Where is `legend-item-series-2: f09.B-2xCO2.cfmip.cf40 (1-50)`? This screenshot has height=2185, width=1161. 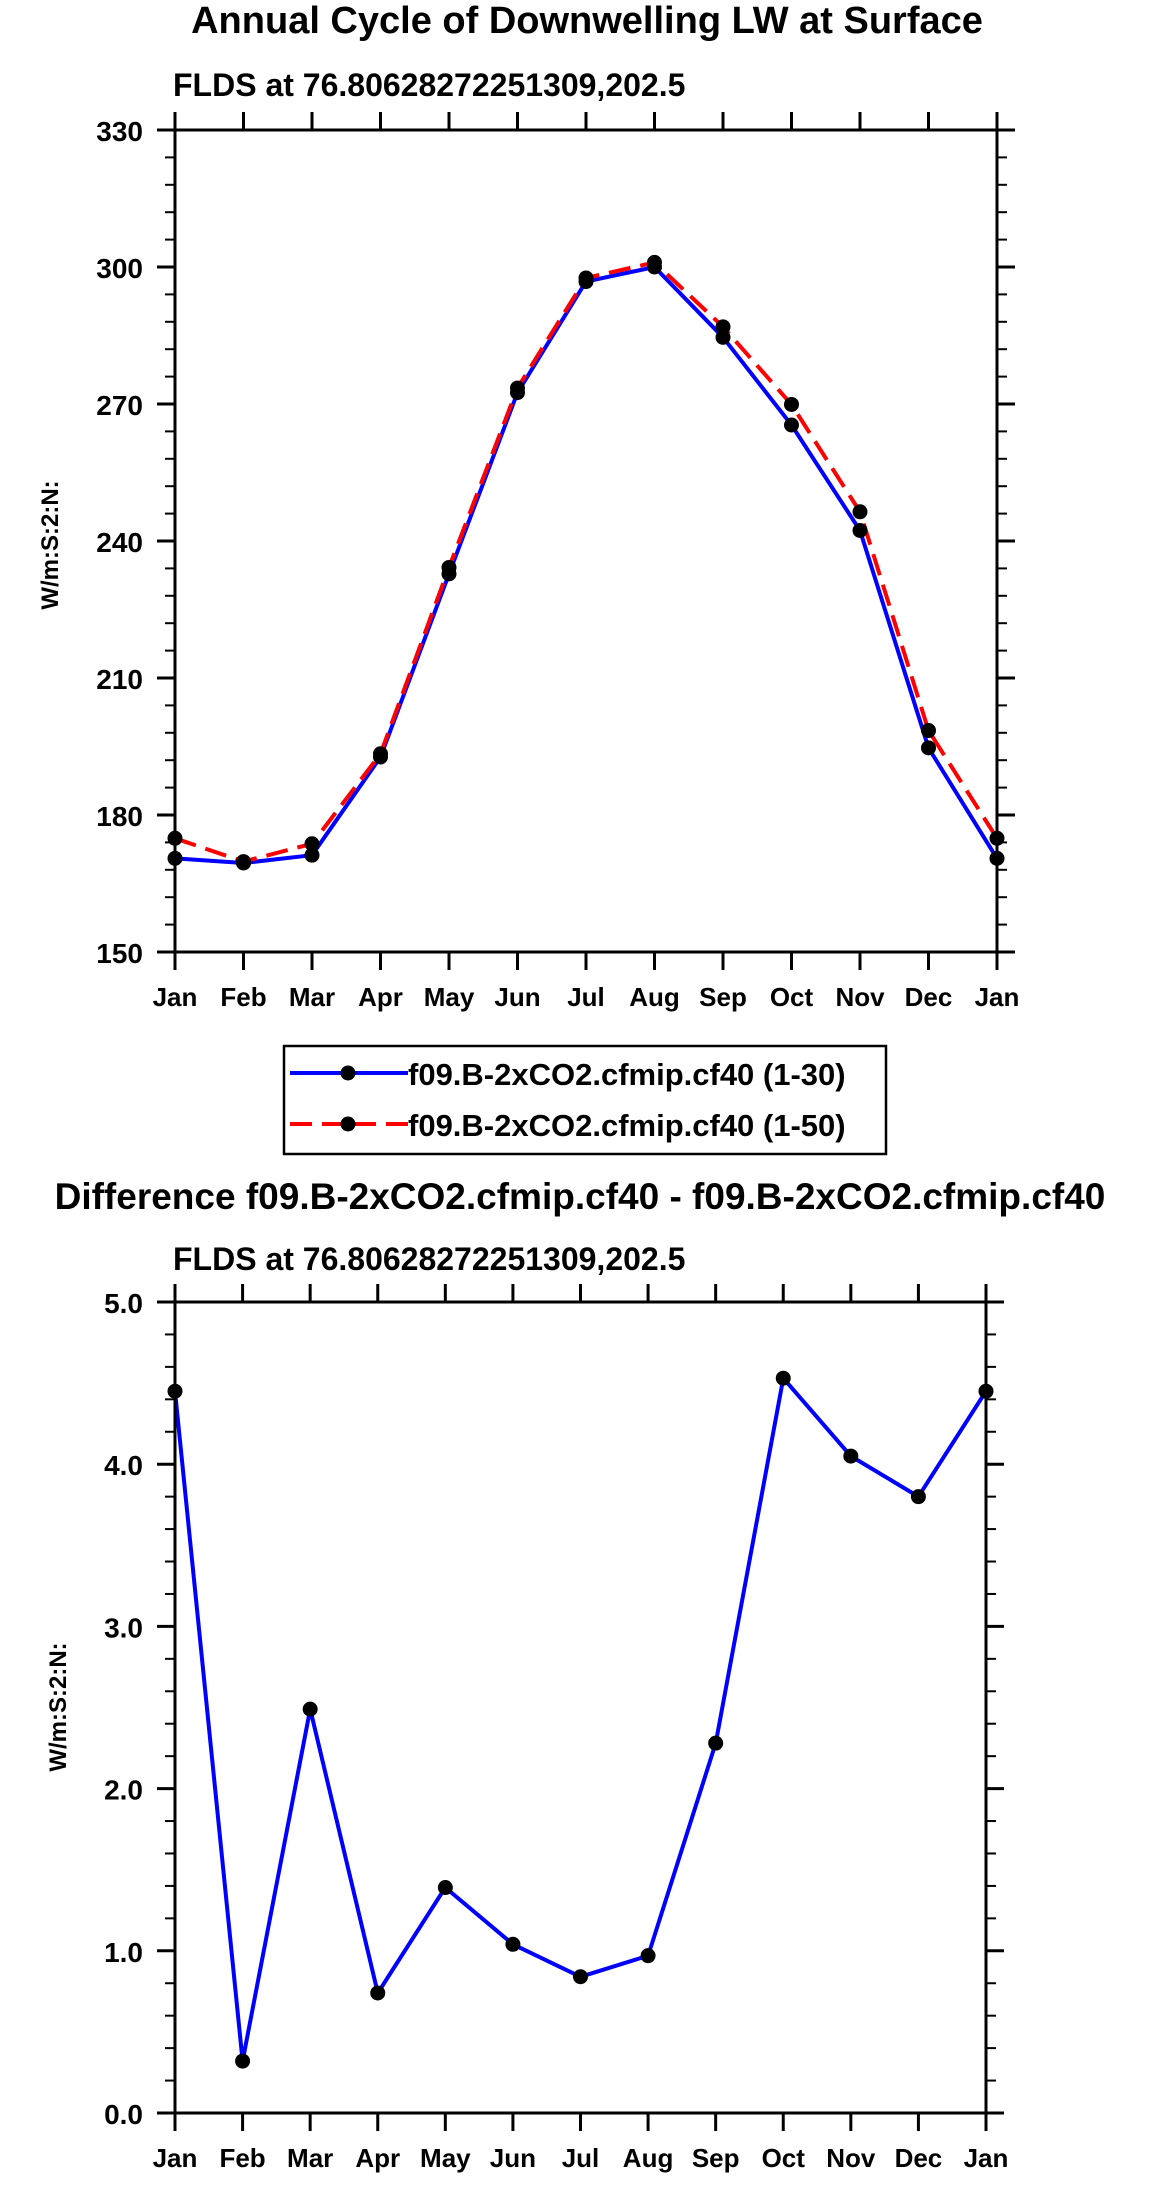 legend-item-series-2: f09.B-2xCO2.cfmip.cf40 (1-50) is located at coordinates (568, 1125).